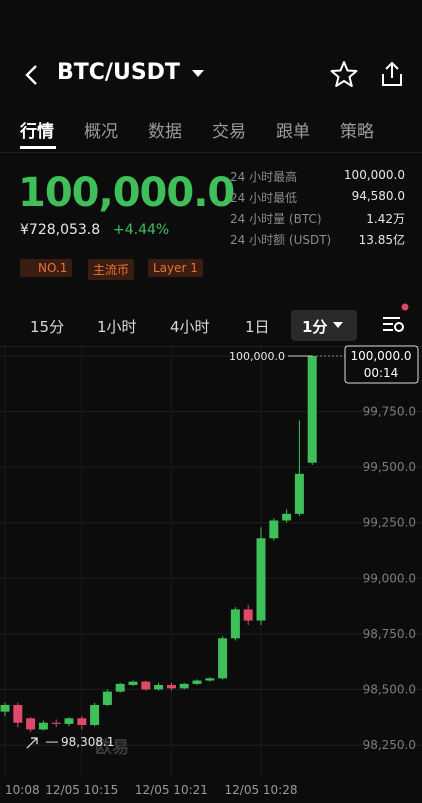 Image resolution: width=422 pixels, height=803 pixels. What do you see at coordinates (257, 327) in the screenshot?
I see `interval-option: 1日` at bounding box center [257, 327].